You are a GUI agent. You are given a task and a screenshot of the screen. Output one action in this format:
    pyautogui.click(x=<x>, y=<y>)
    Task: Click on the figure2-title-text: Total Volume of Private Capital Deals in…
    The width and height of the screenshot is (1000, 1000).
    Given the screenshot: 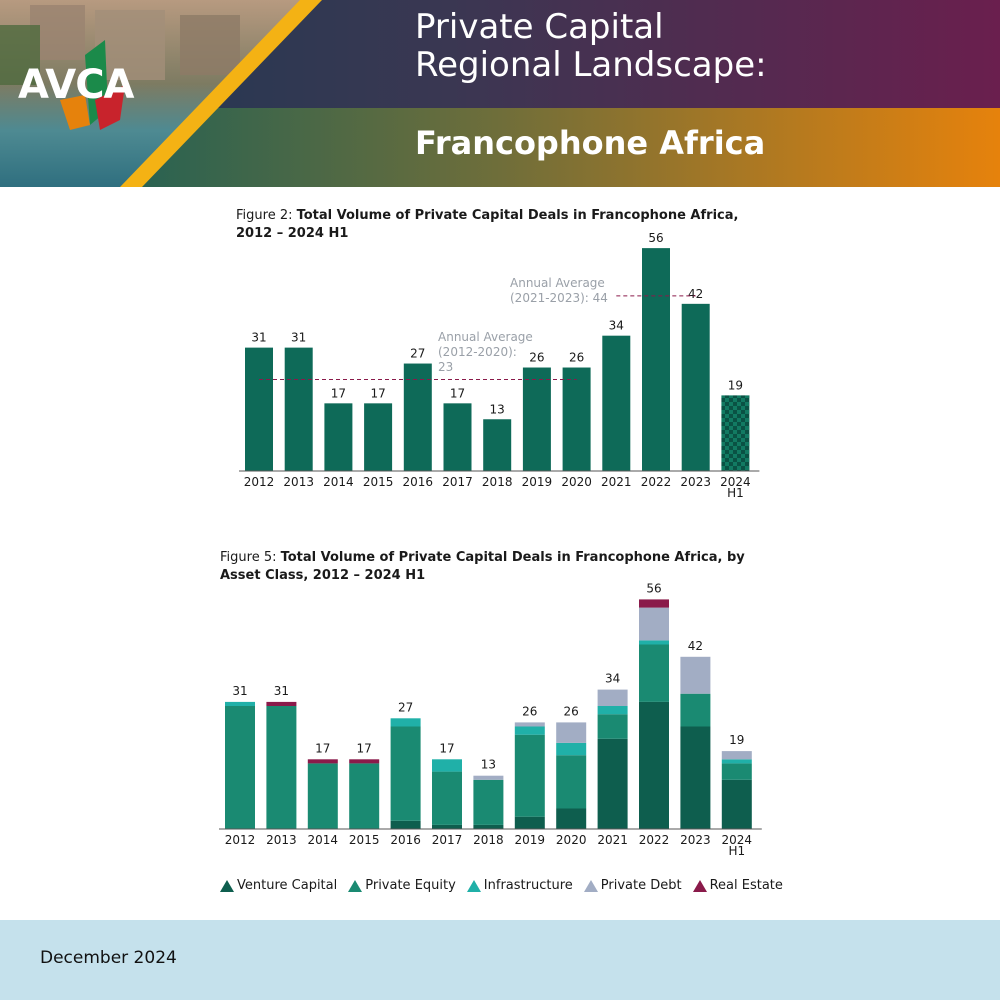 What is the action you would take?
    pyautogui.click(x=487, y=224)
    